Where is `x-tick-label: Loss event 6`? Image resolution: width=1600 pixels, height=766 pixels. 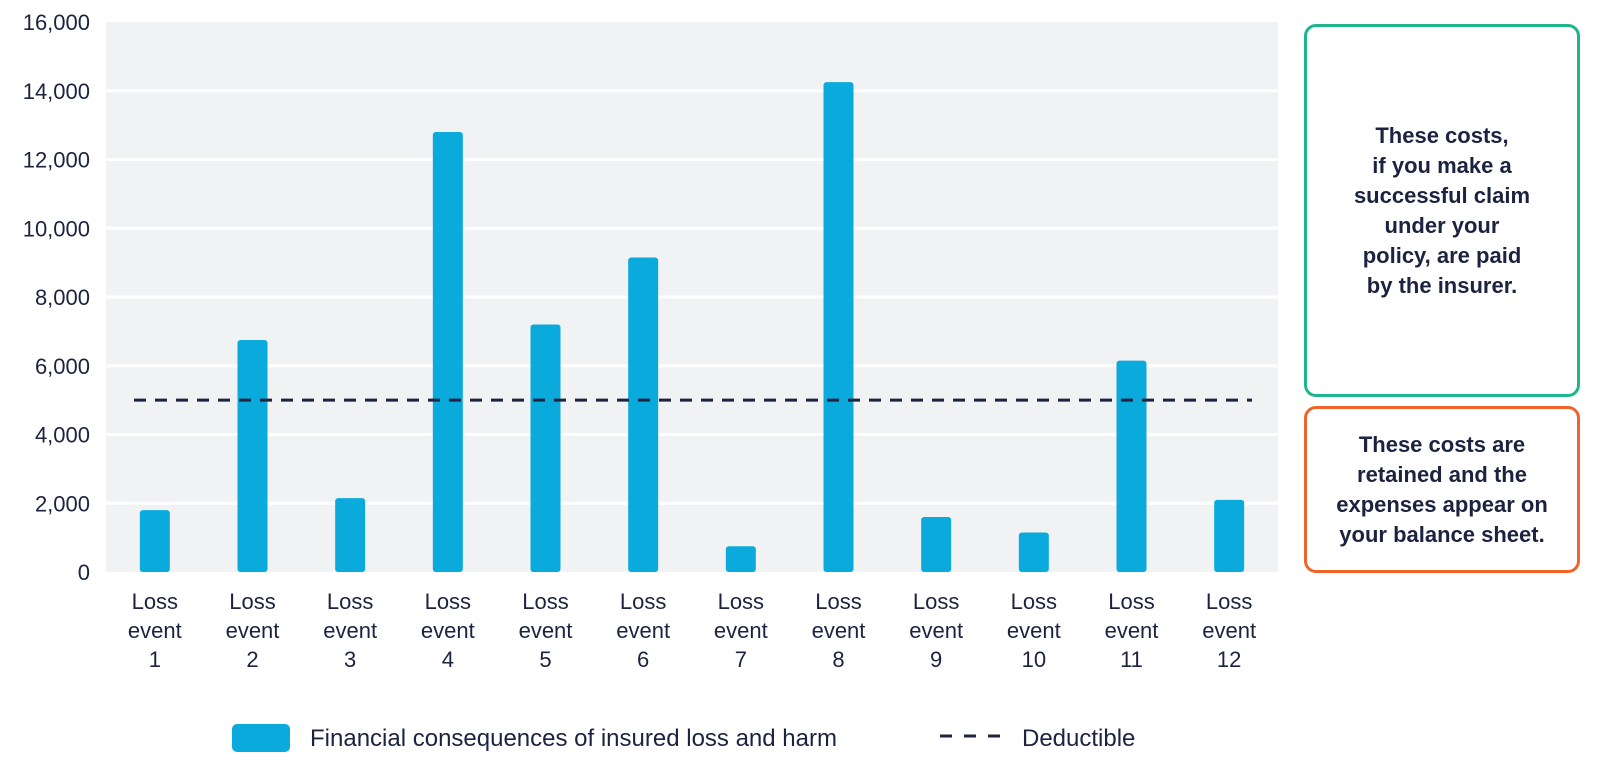 x-tick-label: Loss event 6 is located at coordinates (643, 630).